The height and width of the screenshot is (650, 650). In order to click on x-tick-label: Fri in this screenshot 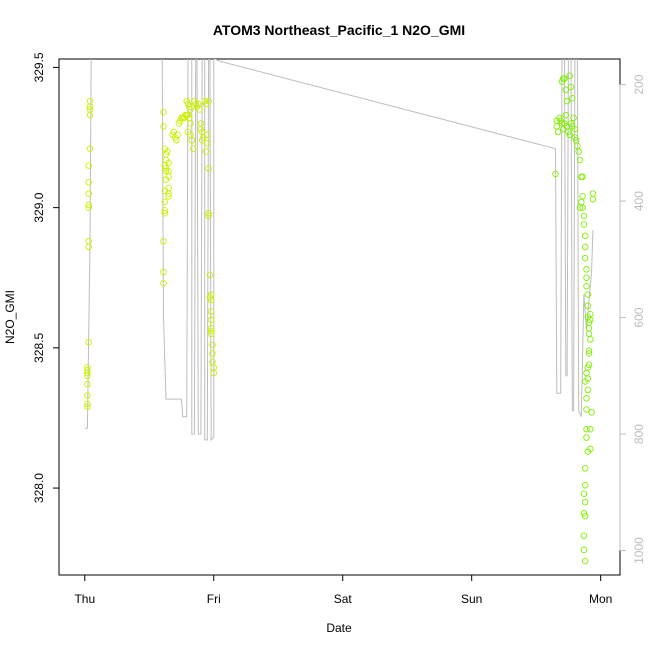, I will do `click(214, 599)`.